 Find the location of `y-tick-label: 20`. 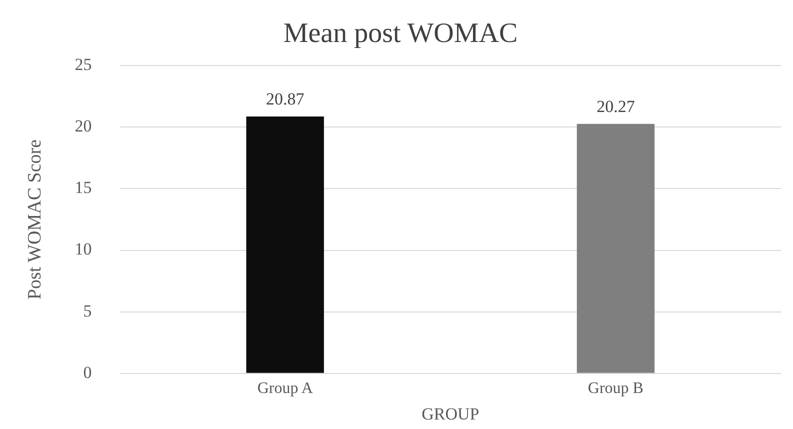

y-tick-label: 20 is located at coordinates (83, 126).